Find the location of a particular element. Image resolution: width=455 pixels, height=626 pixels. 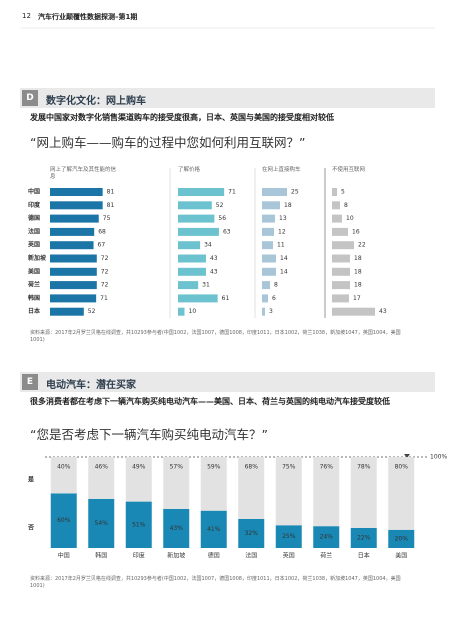

value-label: 54% is located at coordinates (102, 523).